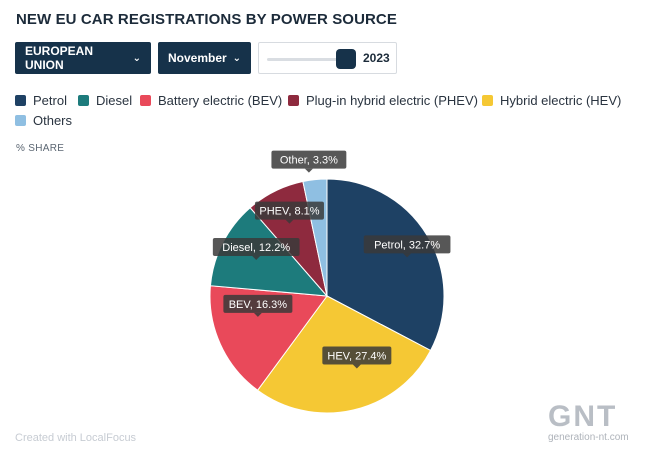  What do you see at coordinates (50, 100) in the screenshot?
I see `legend-label: Petrol` at bounding box center [50, 100].